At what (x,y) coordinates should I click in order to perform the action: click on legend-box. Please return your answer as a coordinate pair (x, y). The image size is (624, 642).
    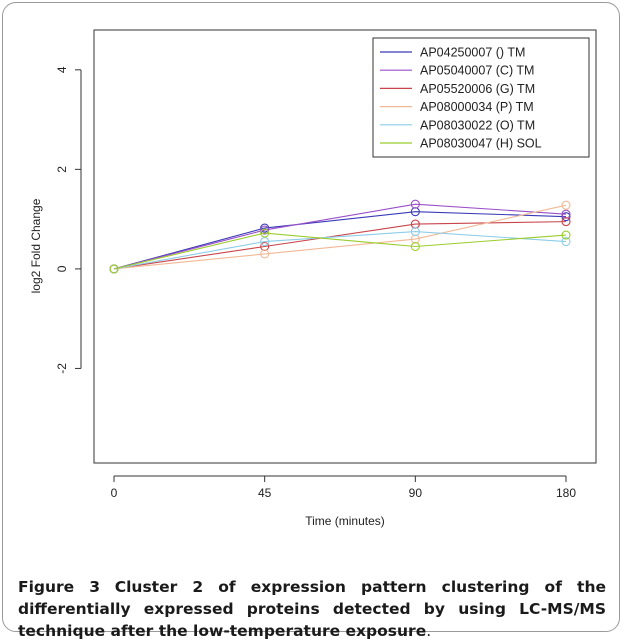
    Looking at the image, I should click on (481, 97).